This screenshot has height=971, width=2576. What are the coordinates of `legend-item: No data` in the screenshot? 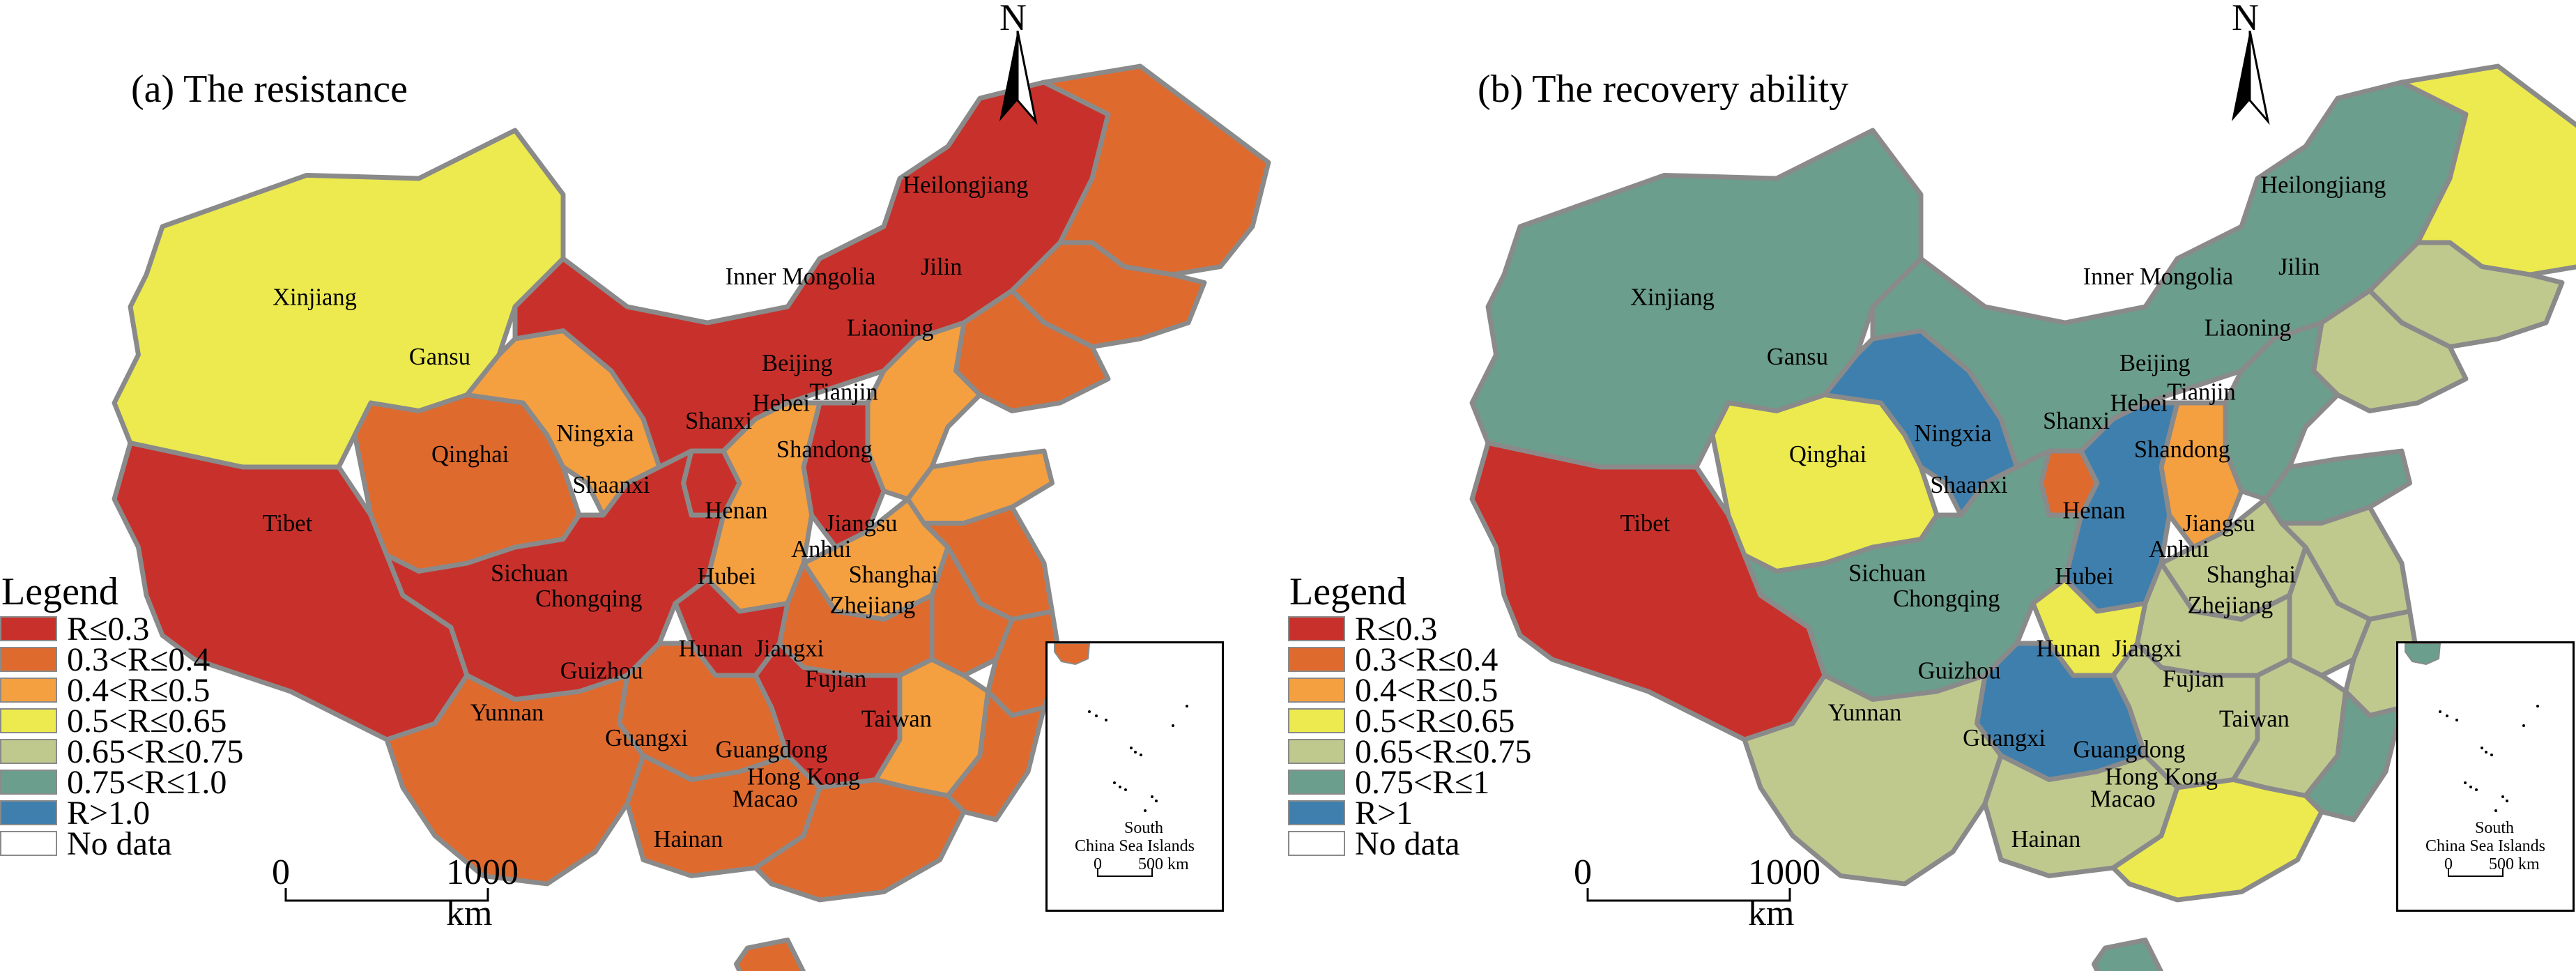 It's located at (1409, 843).